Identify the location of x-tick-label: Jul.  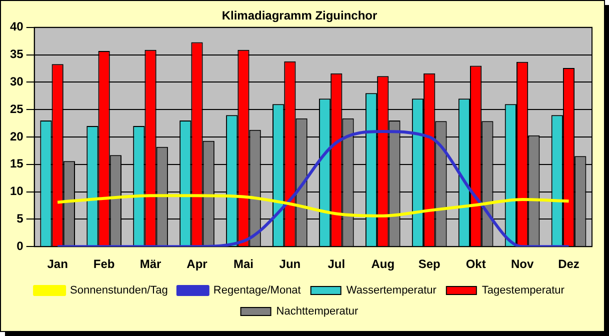
(337, 264).